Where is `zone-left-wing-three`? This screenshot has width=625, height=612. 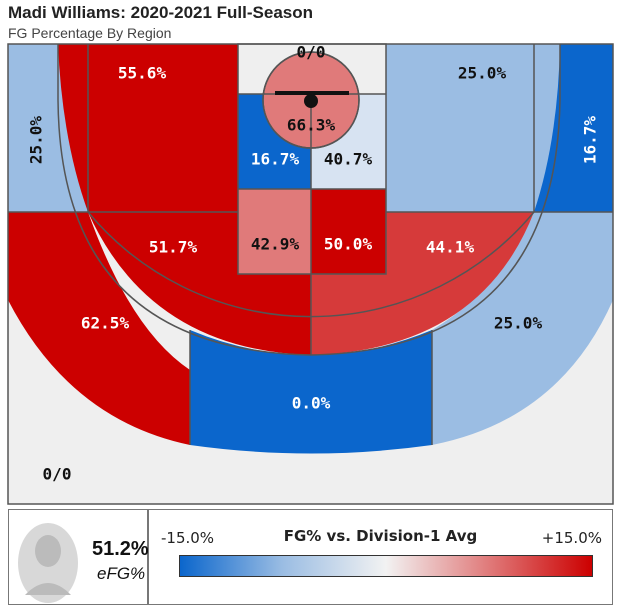
zone-left-wing-three is located at coordinates (148, 128).